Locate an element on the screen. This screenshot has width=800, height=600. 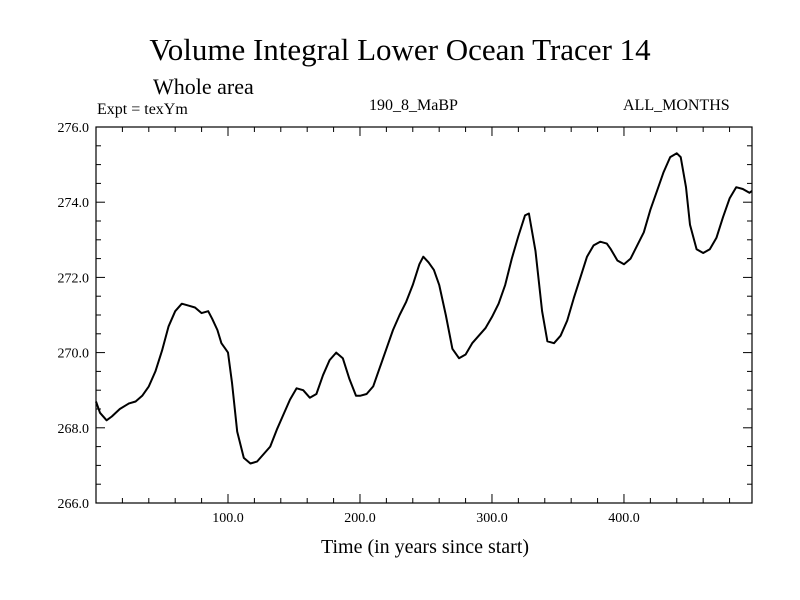
y-tick-label: 266.0 is located at coordinates (74, 504).